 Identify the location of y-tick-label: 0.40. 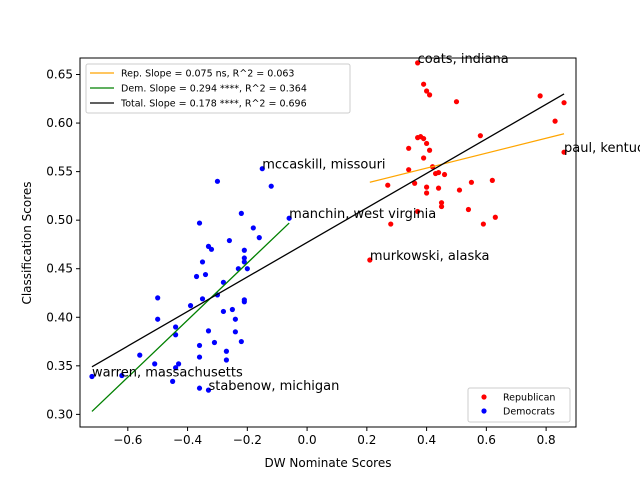
(59, 317).